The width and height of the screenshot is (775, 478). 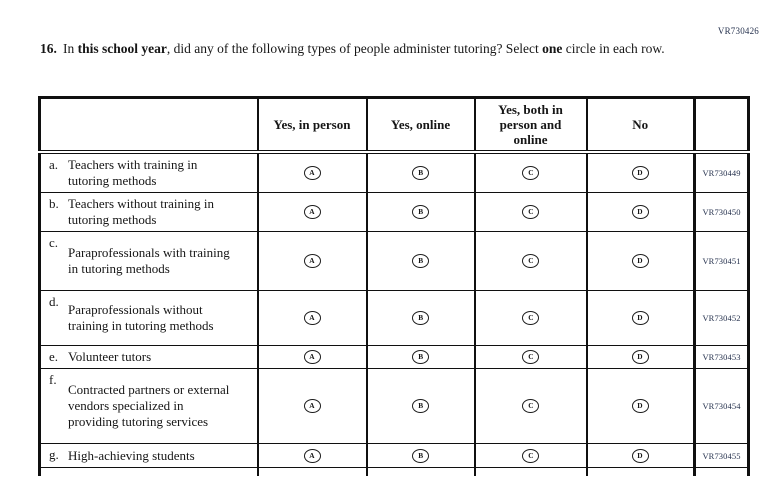 What do you see at coordinates (530, 125) in the screenshot?
I see `header-yes-both: Yes, both in person and online` at bounding box center [530, 125].